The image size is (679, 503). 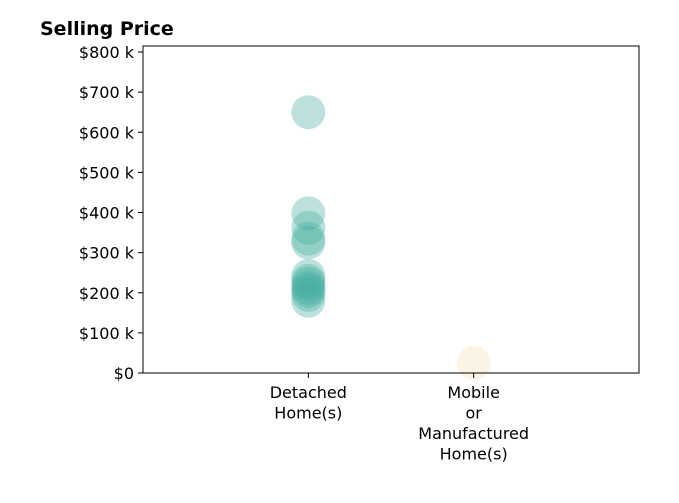 I want to click on y-tick-label: $200 k, so click(x=107, y=293).